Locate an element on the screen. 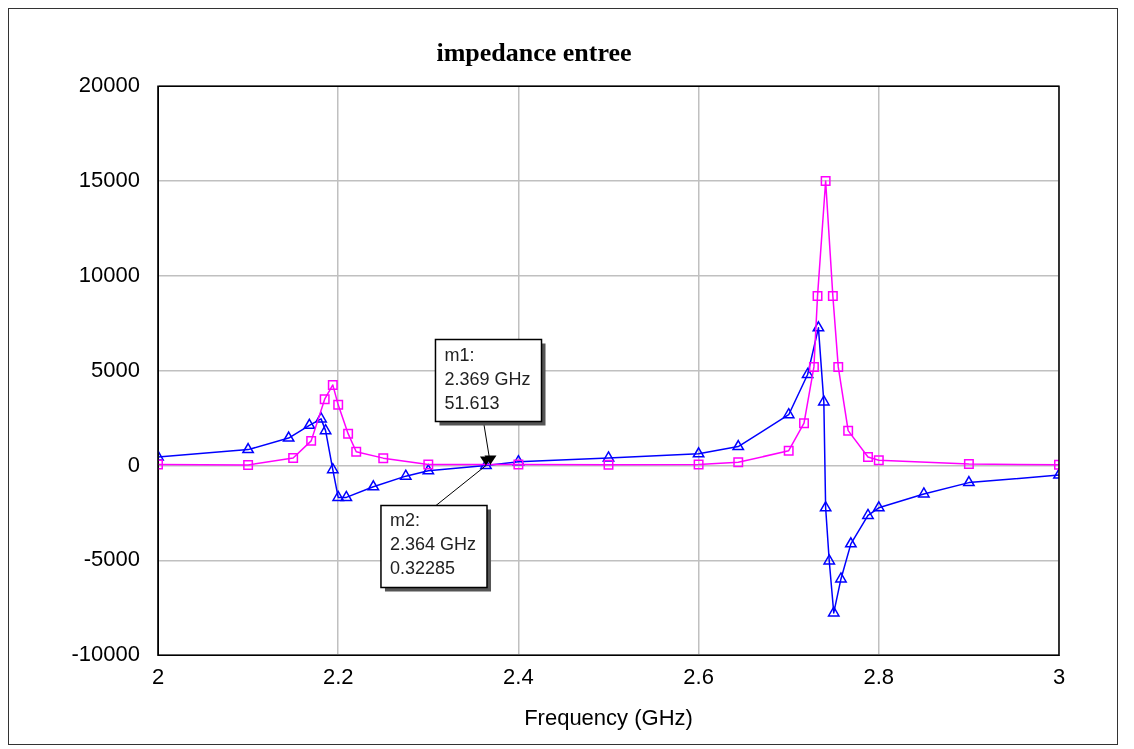 This screenshot has width=1134, height=749. x-tick-label: 2.2 is located at coordinates (338, 677).